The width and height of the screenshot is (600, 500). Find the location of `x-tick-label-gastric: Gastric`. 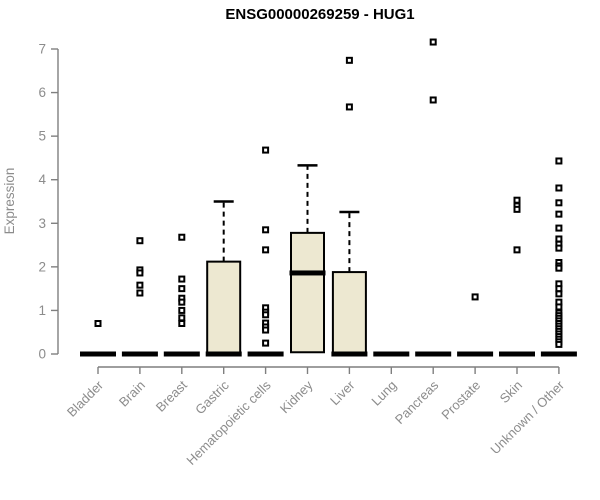

x-tick-label-gastric: Gastric is located at coordinates (212, 397).